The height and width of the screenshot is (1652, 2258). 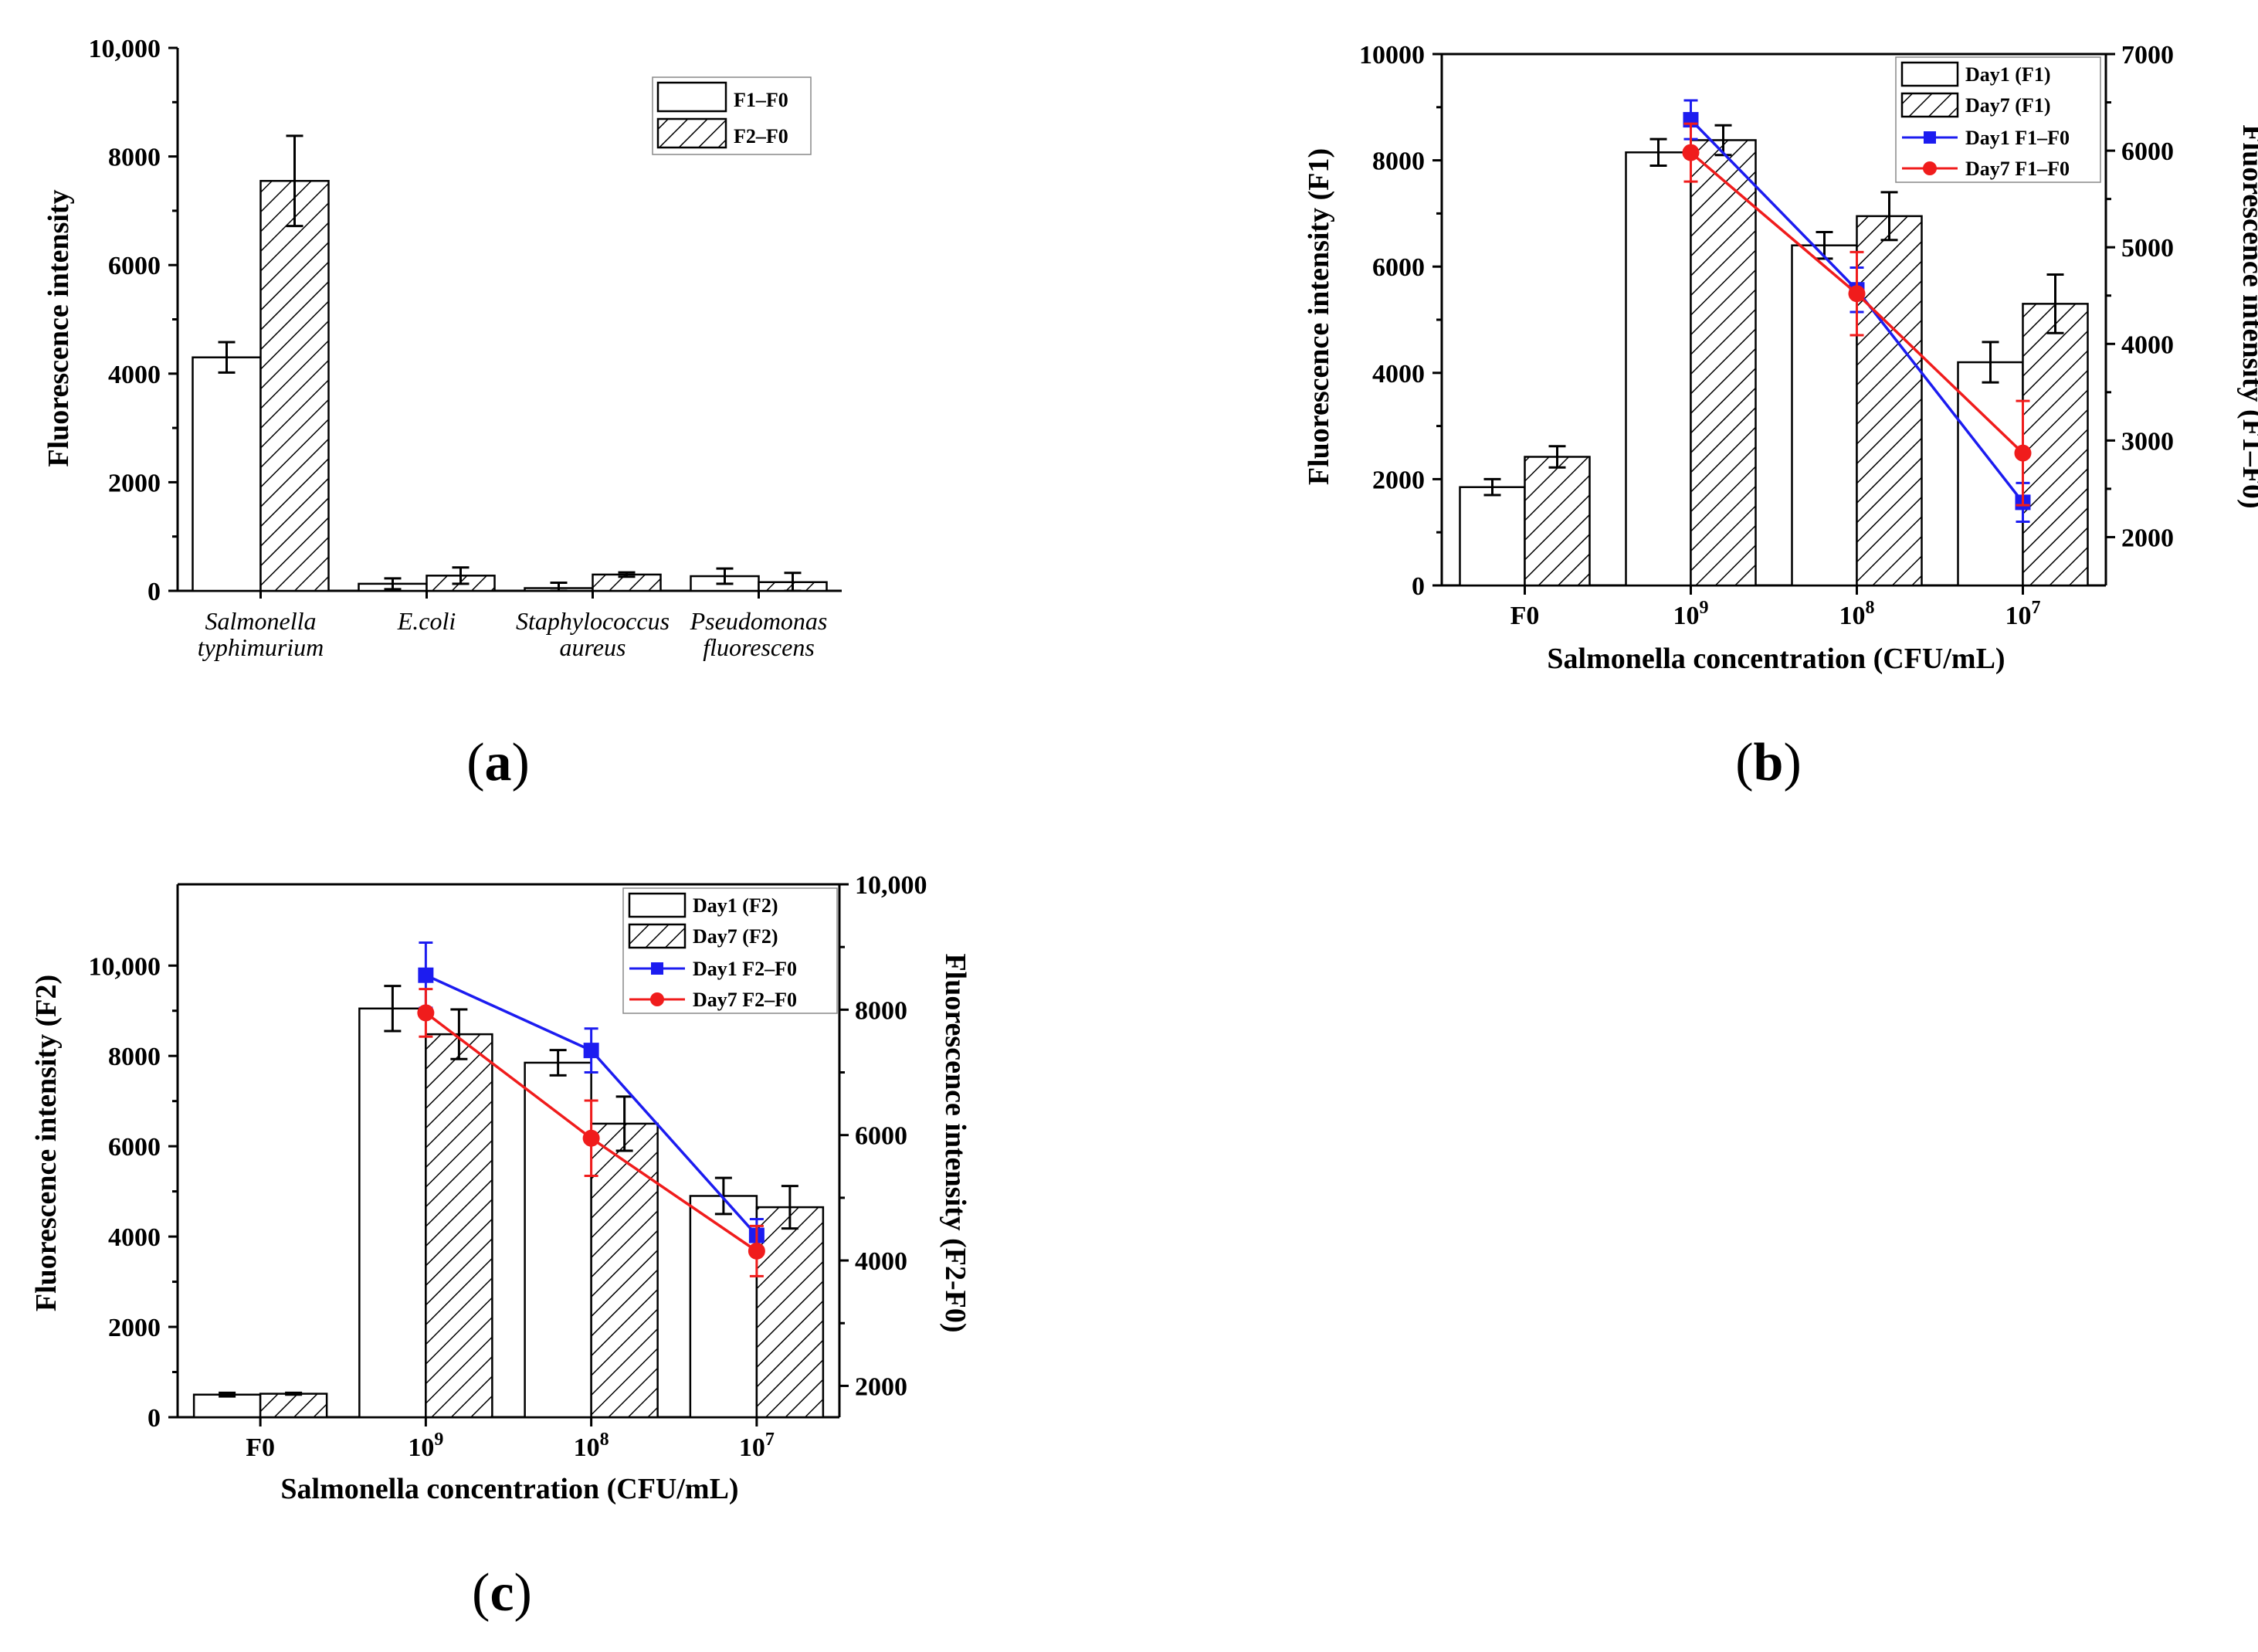 I want to click on panel-b-legend-line-day7-label: Day7 F1–F0, so click(x=2017, y=169).